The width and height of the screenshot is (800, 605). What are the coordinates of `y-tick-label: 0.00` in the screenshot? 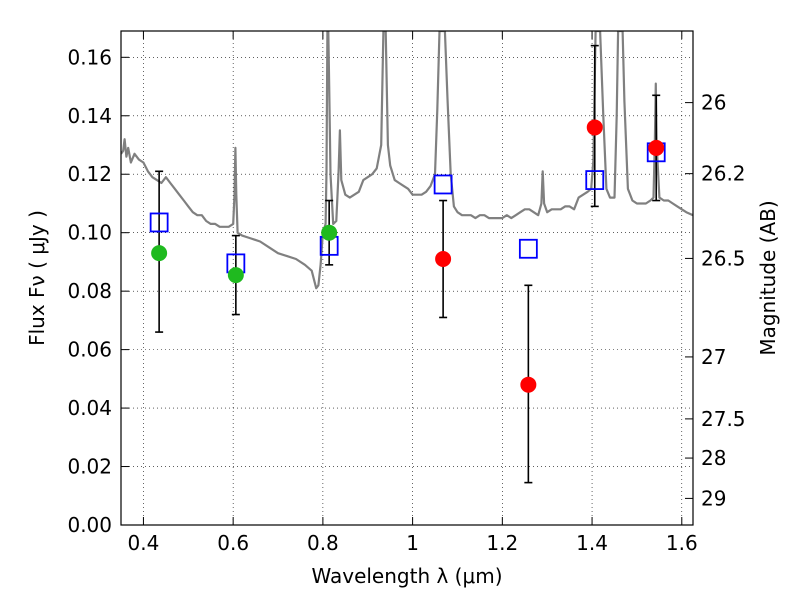 It's located at (89, 525).